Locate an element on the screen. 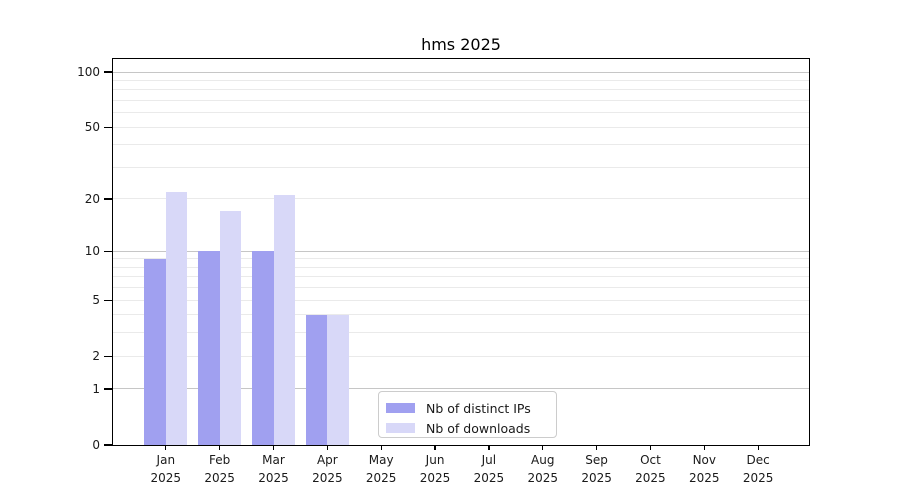 The width and height of the screenshot is (900, 500). x-tick-label-jul: Jul 2025 is located at coordinates (489, 469).